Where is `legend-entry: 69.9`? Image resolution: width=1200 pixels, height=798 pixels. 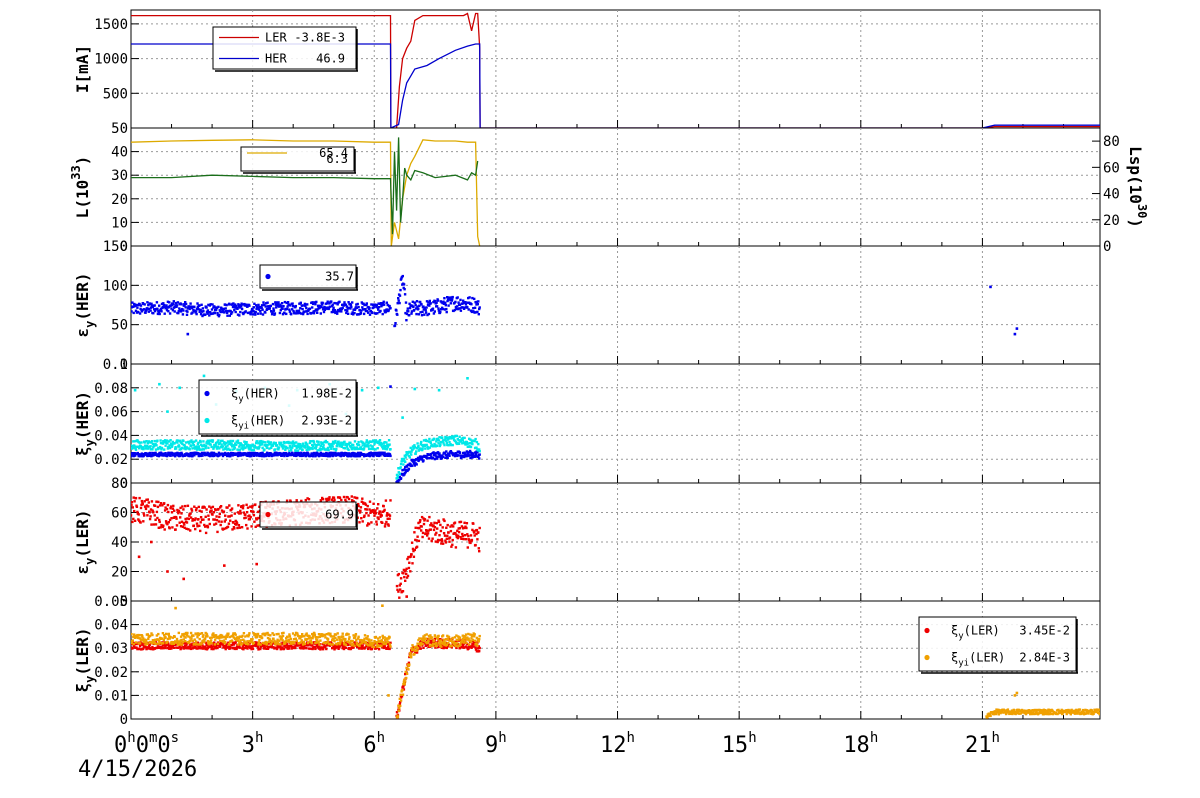
legend-entry: 69.9 is located at coordinates (309, 515).